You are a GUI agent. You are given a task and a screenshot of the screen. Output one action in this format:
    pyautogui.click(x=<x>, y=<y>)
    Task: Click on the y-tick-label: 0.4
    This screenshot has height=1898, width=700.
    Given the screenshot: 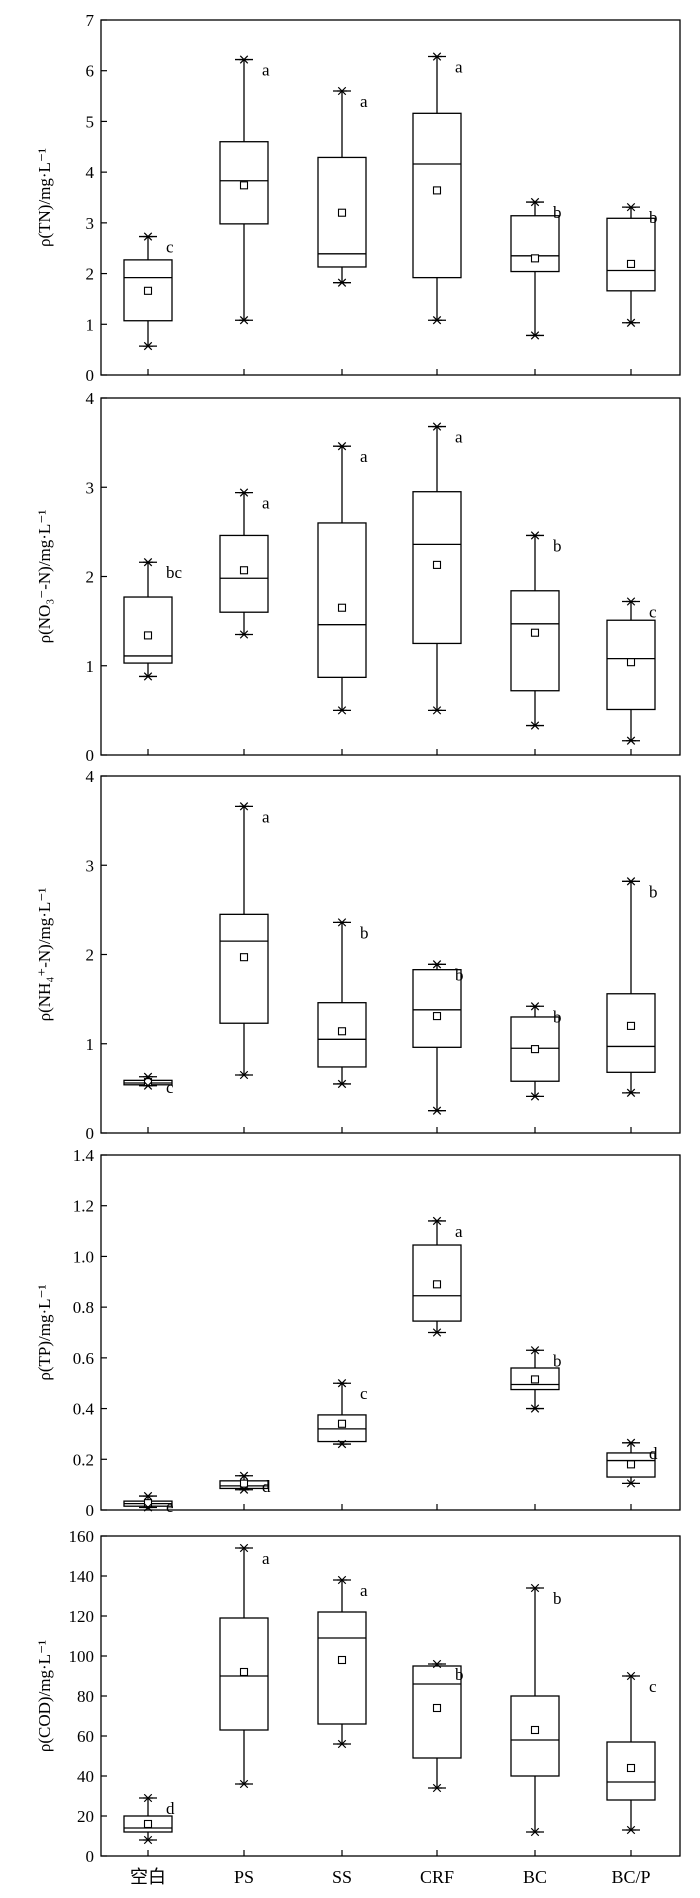 What is the action you would take?
    pyautogui.click(x=84, y=1409)
    